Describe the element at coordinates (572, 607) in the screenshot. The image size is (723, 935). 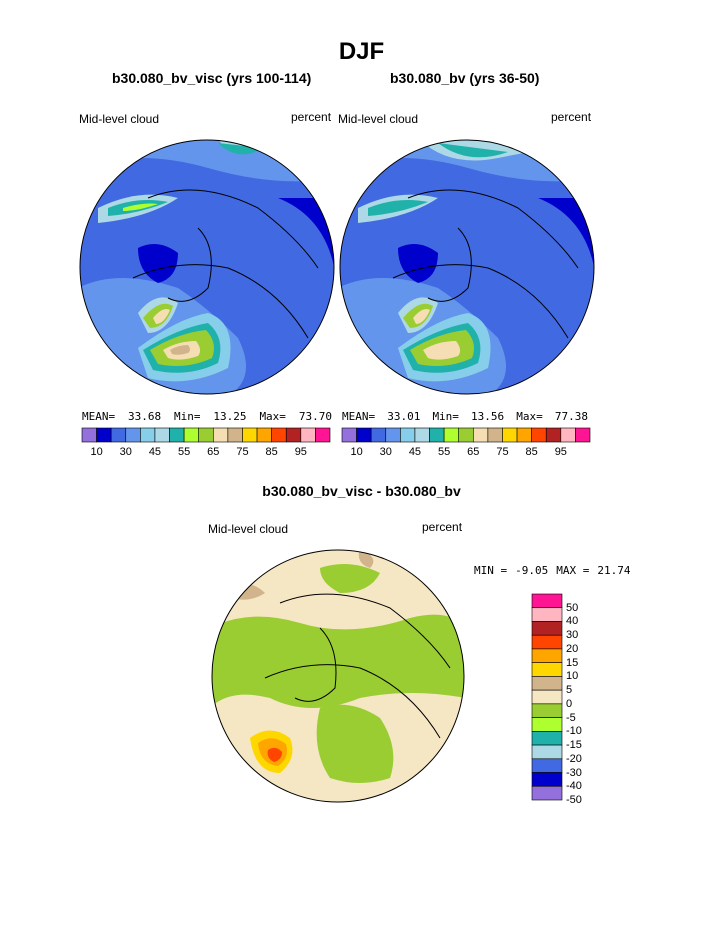
I see `colorbar-tick-label: 50` at that location.